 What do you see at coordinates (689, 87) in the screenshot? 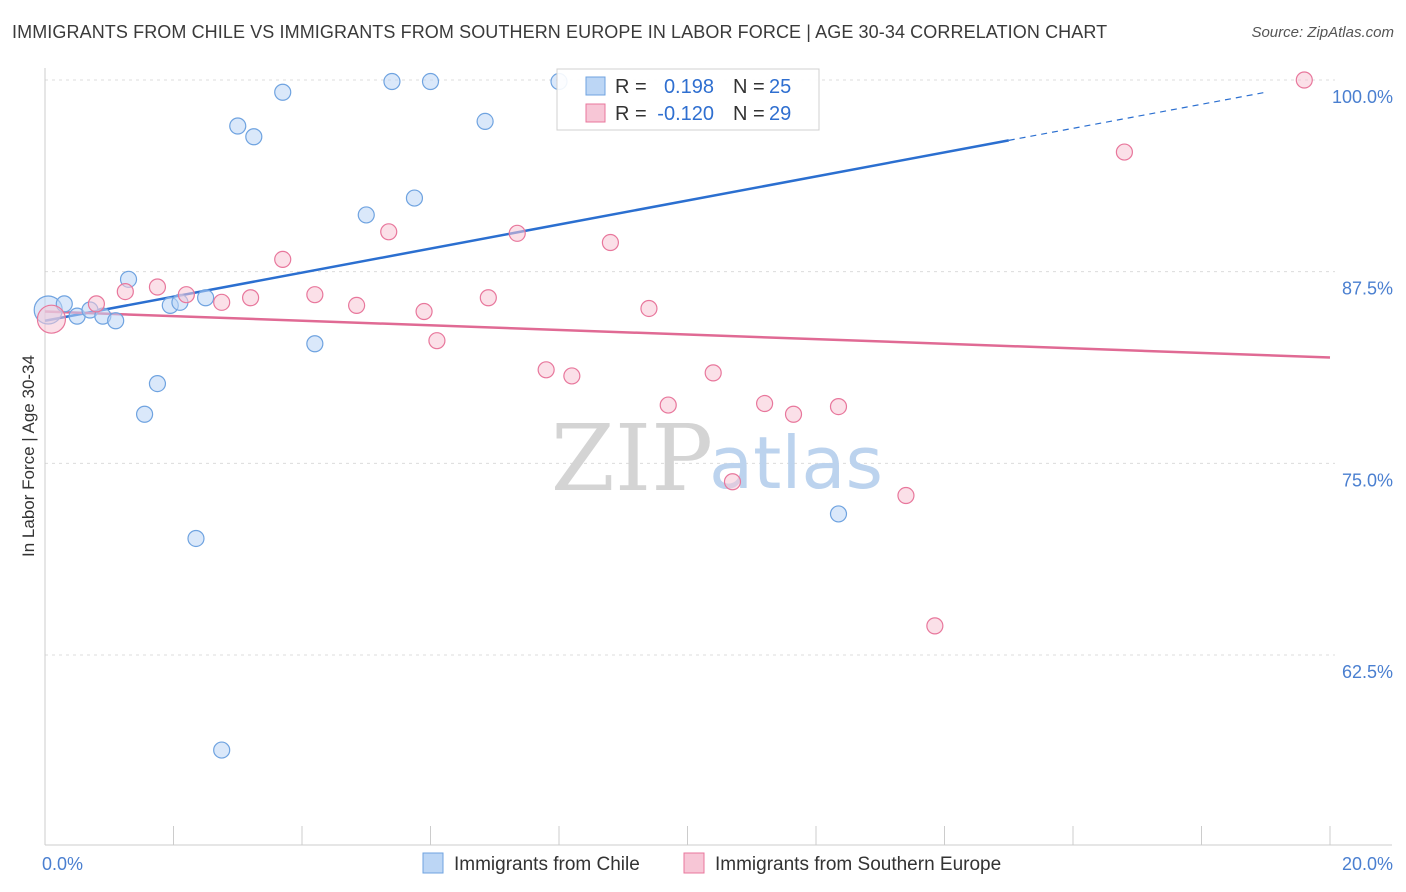
I see `legend-r-value: 0.198` at bounding box center [689, 87].